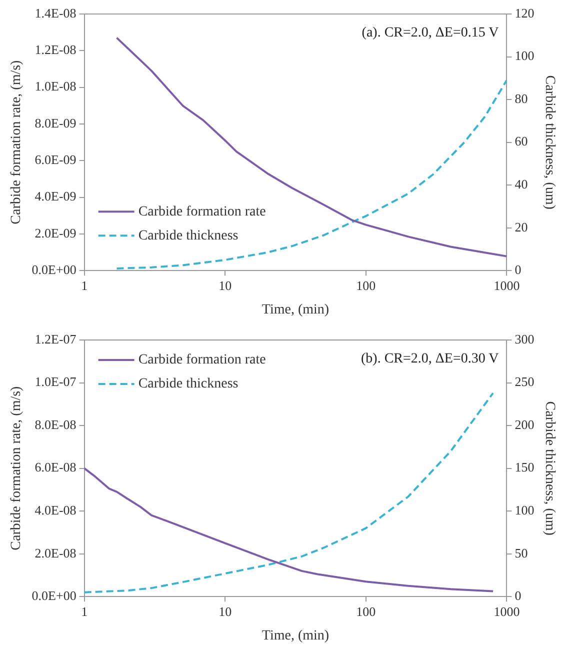 The image size is (566, 653). I want to click on y2-tick-label: 120, so click(524, 12).